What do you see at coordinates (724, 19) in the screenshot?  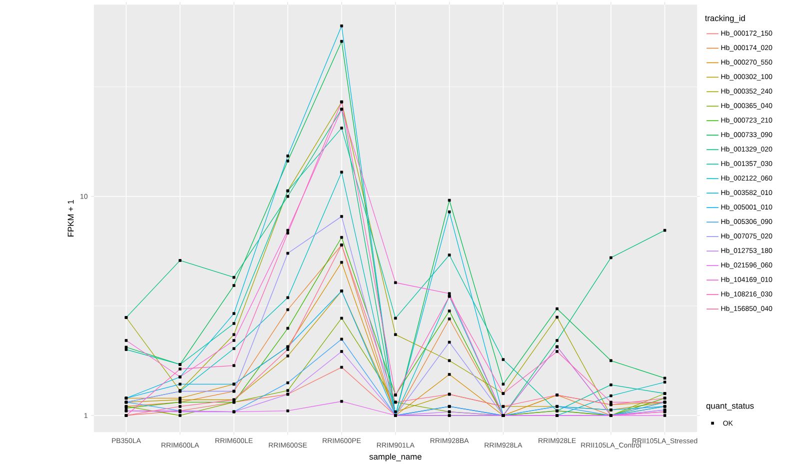 I see `legend-title: tracking_id` at bounding box center [724, 19].